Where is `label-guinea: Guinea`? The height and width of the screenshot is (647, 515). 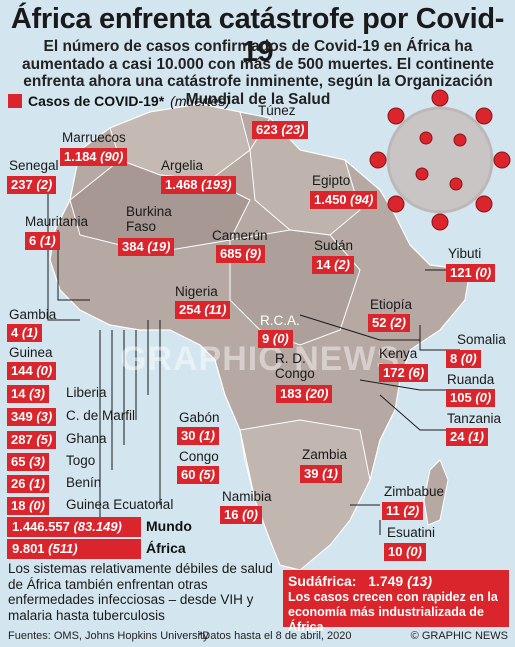 label-guinea: Guinea is located at coordinates (31, 352).